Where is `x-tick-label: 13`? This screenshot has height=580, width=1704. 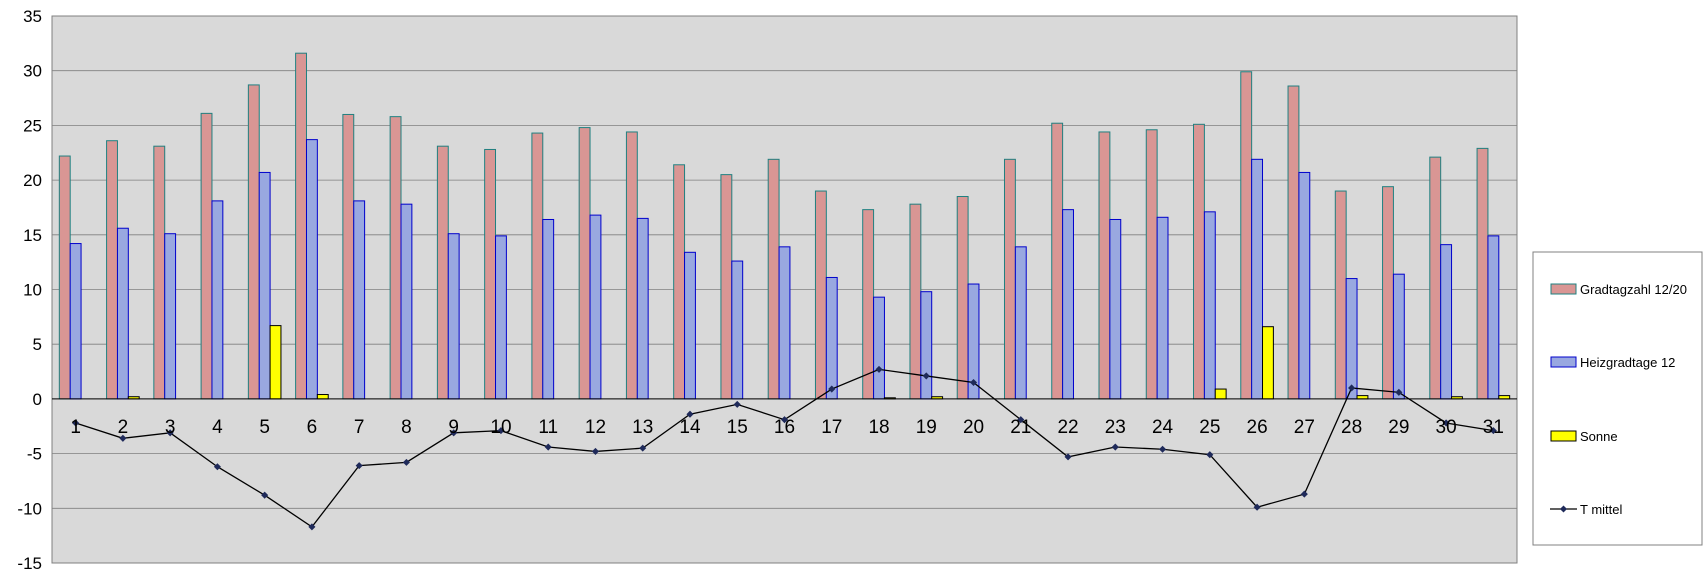 x-tick-label: 13 is located at coordinates (642, 427).